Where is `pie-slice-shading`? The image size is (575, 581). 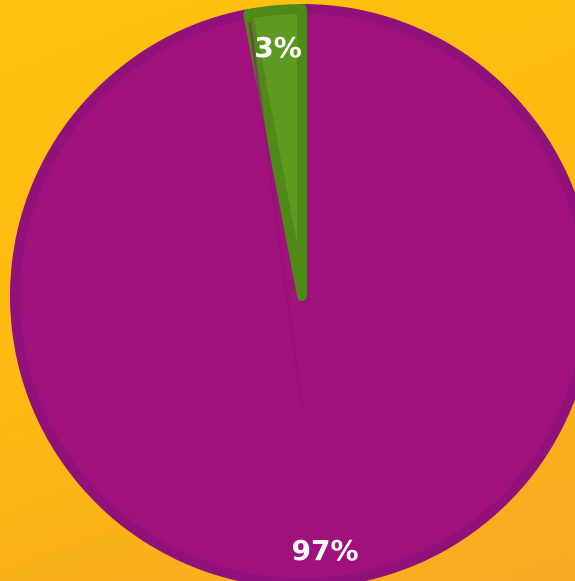
pie-slice-shading is located at coordinates (276, 214).